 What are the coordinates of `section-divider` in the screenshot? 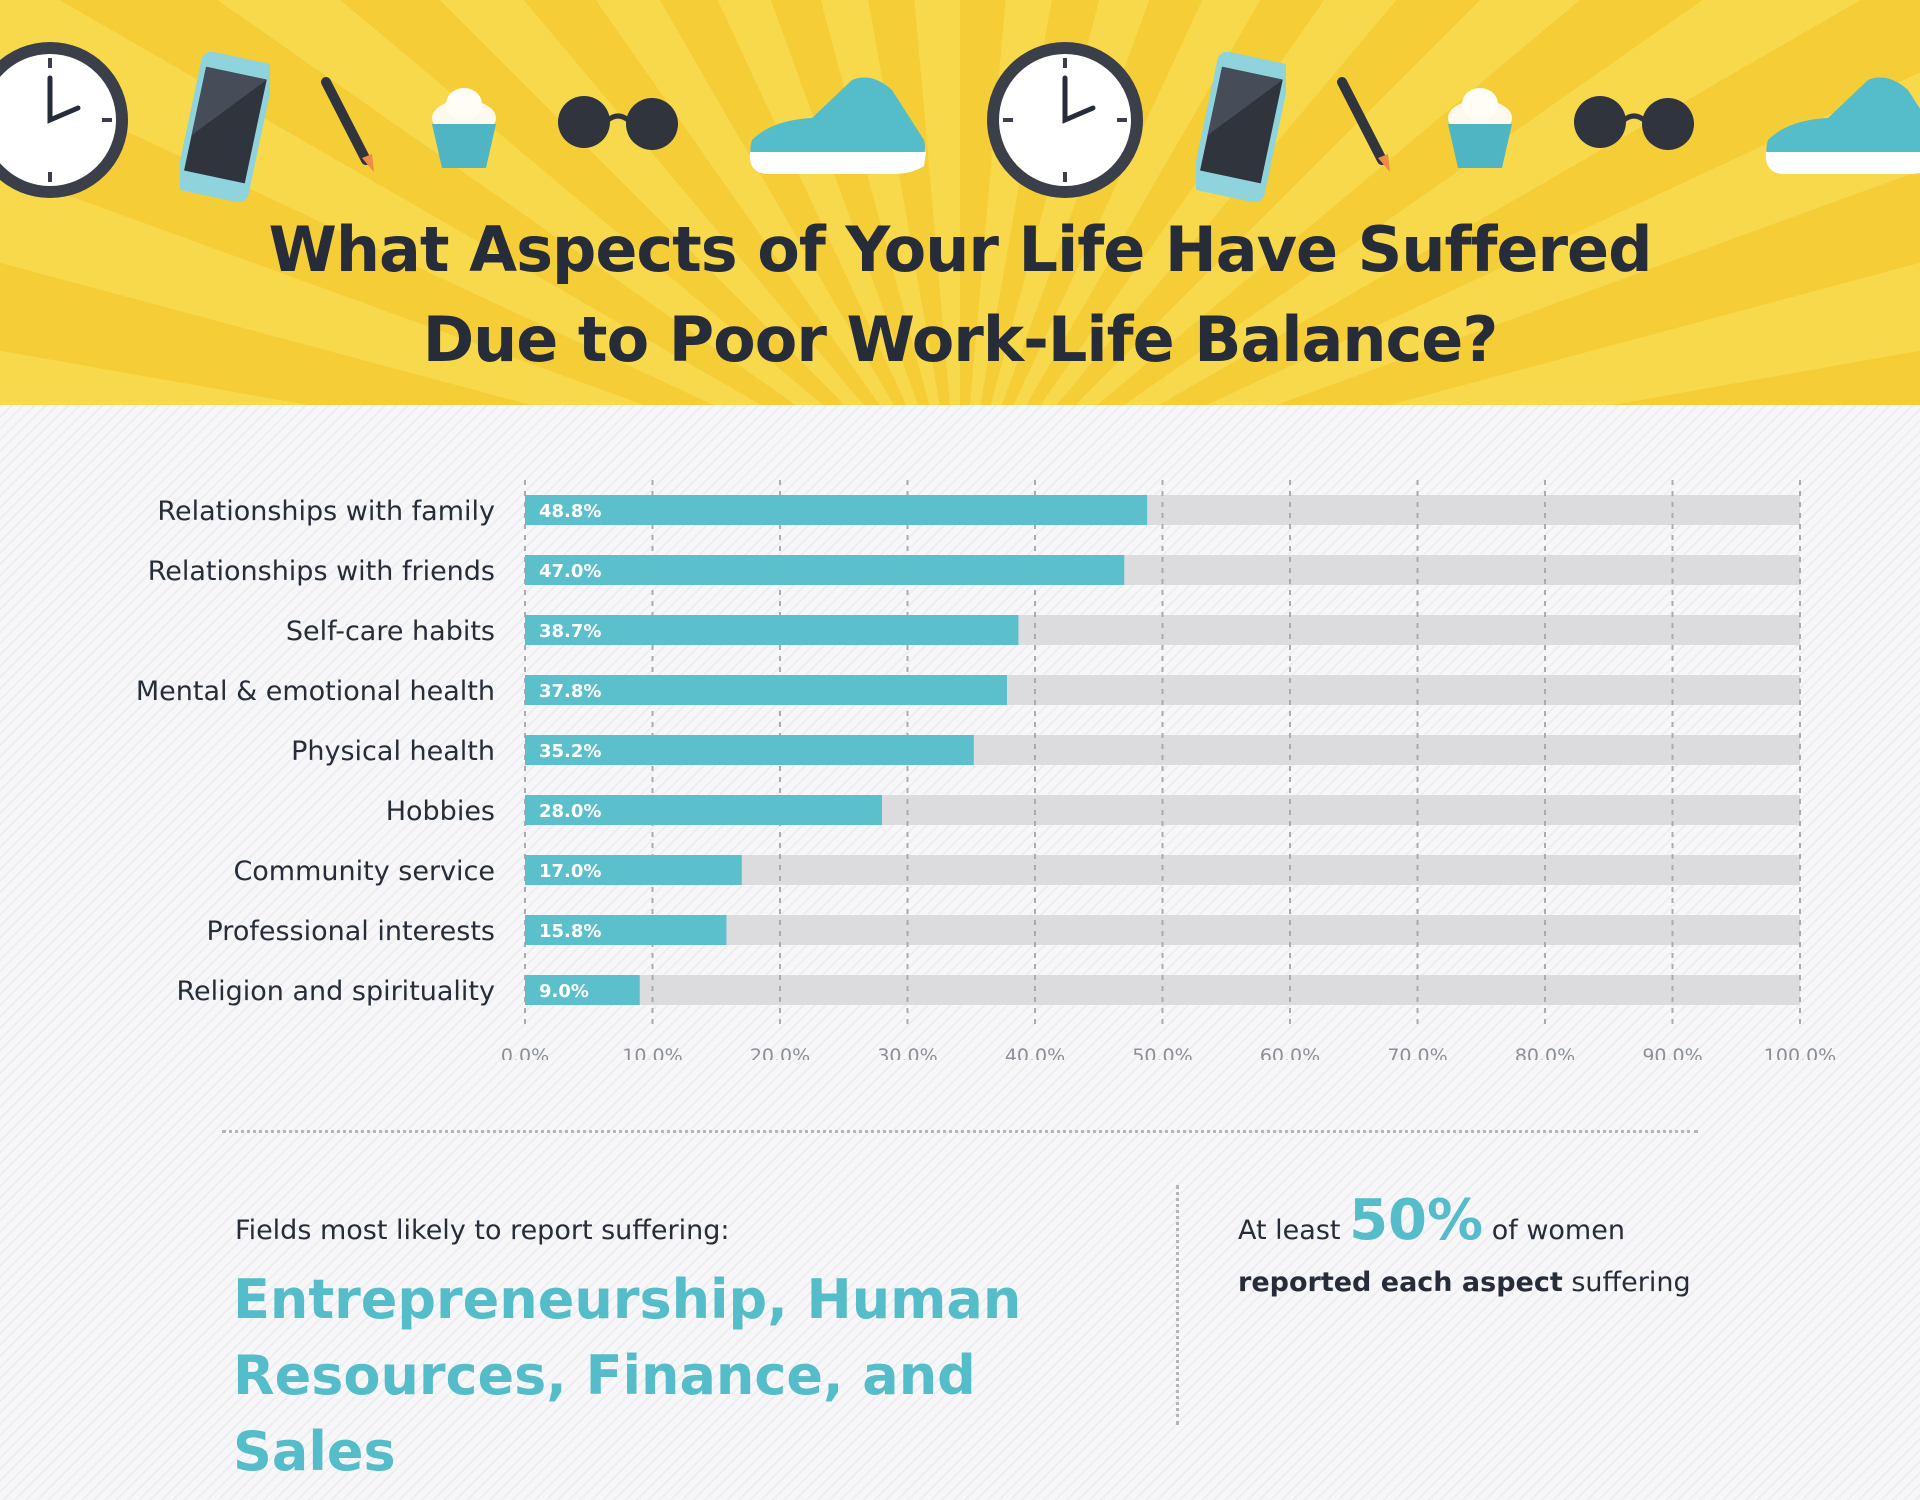 It's located at (960, 1131).